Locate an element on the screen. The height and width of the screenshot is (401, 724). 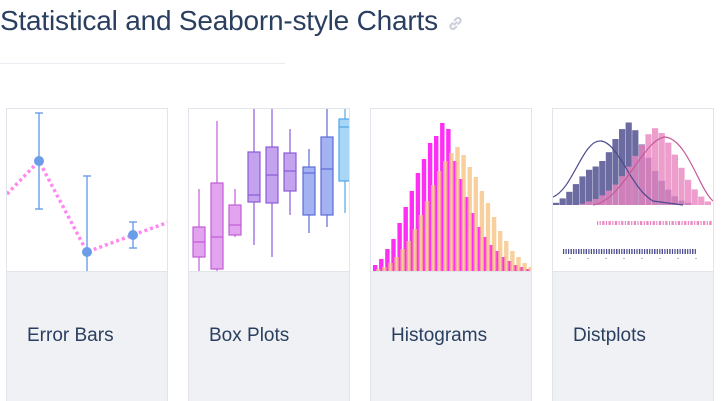
distplots-chart is located at coordinates (633, 190).